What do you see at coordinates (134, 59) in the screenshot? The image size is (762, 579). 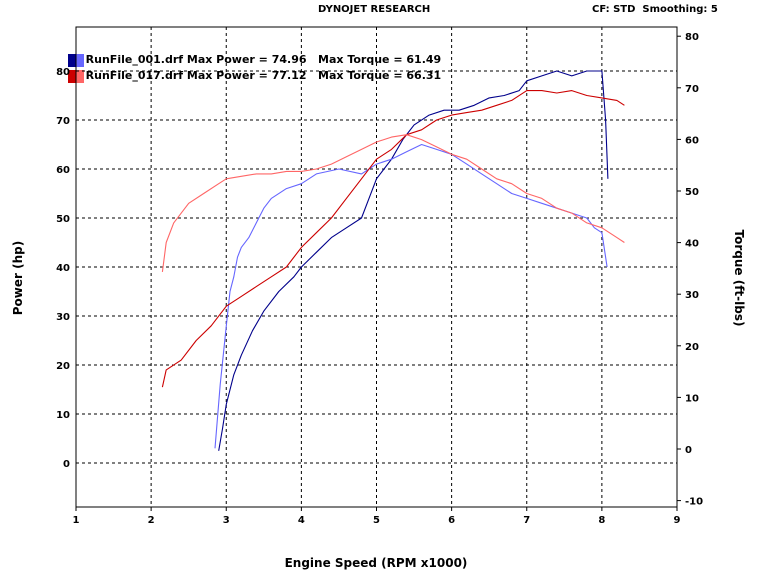 I see `legend-run-name: RunFile_001.drf` at bounding box center [134, 59].